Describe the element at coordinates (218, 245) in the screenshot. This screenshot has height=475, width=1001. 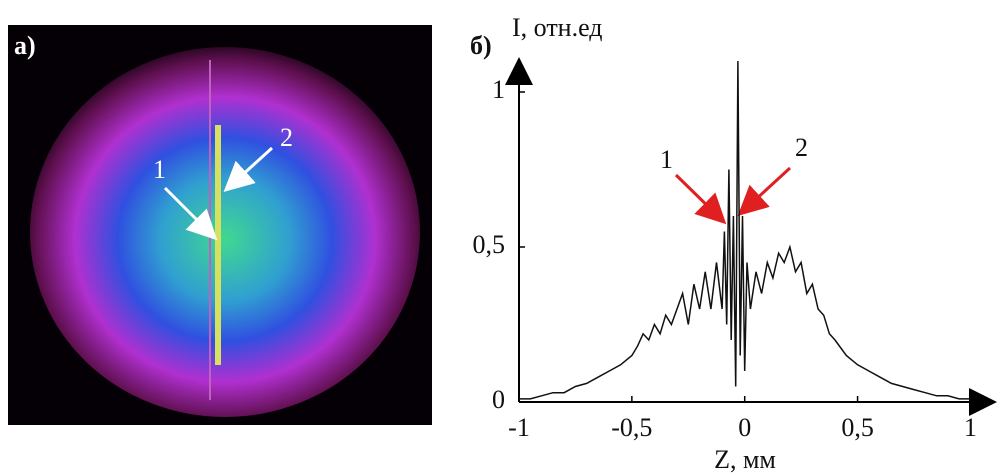
I see `bright-line` at that location.